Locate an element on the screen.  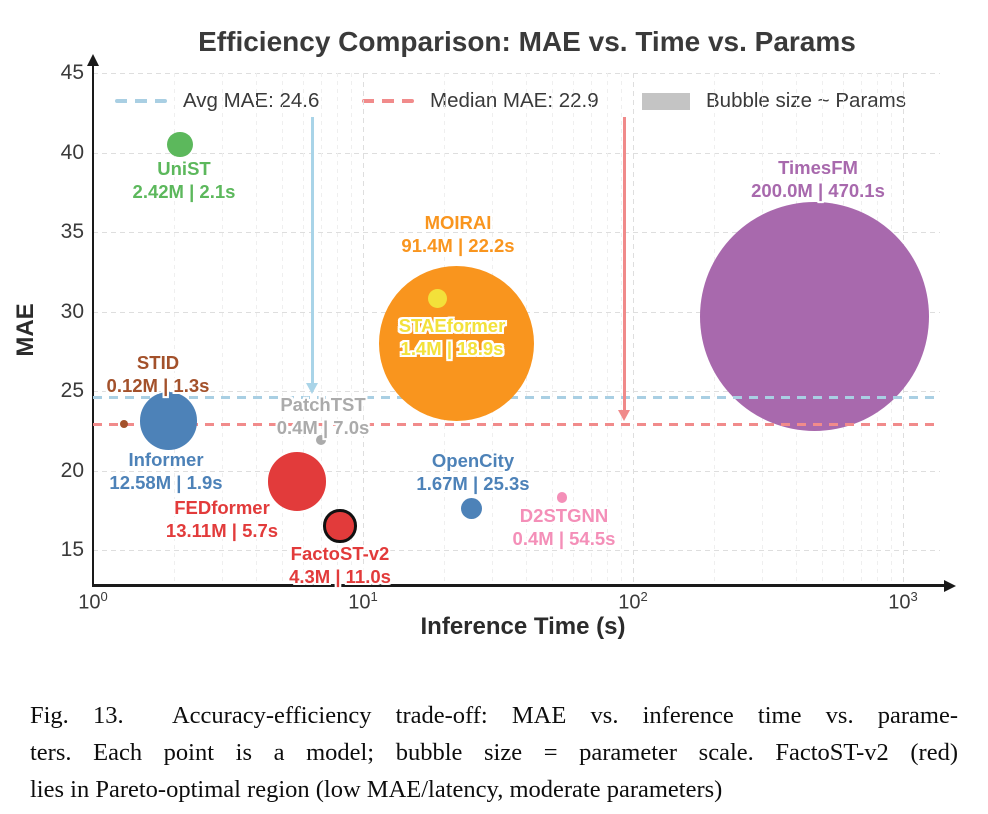
legend-item-avg-mae: Avg MAE: 24.6 is located at coordinates (217, 101).